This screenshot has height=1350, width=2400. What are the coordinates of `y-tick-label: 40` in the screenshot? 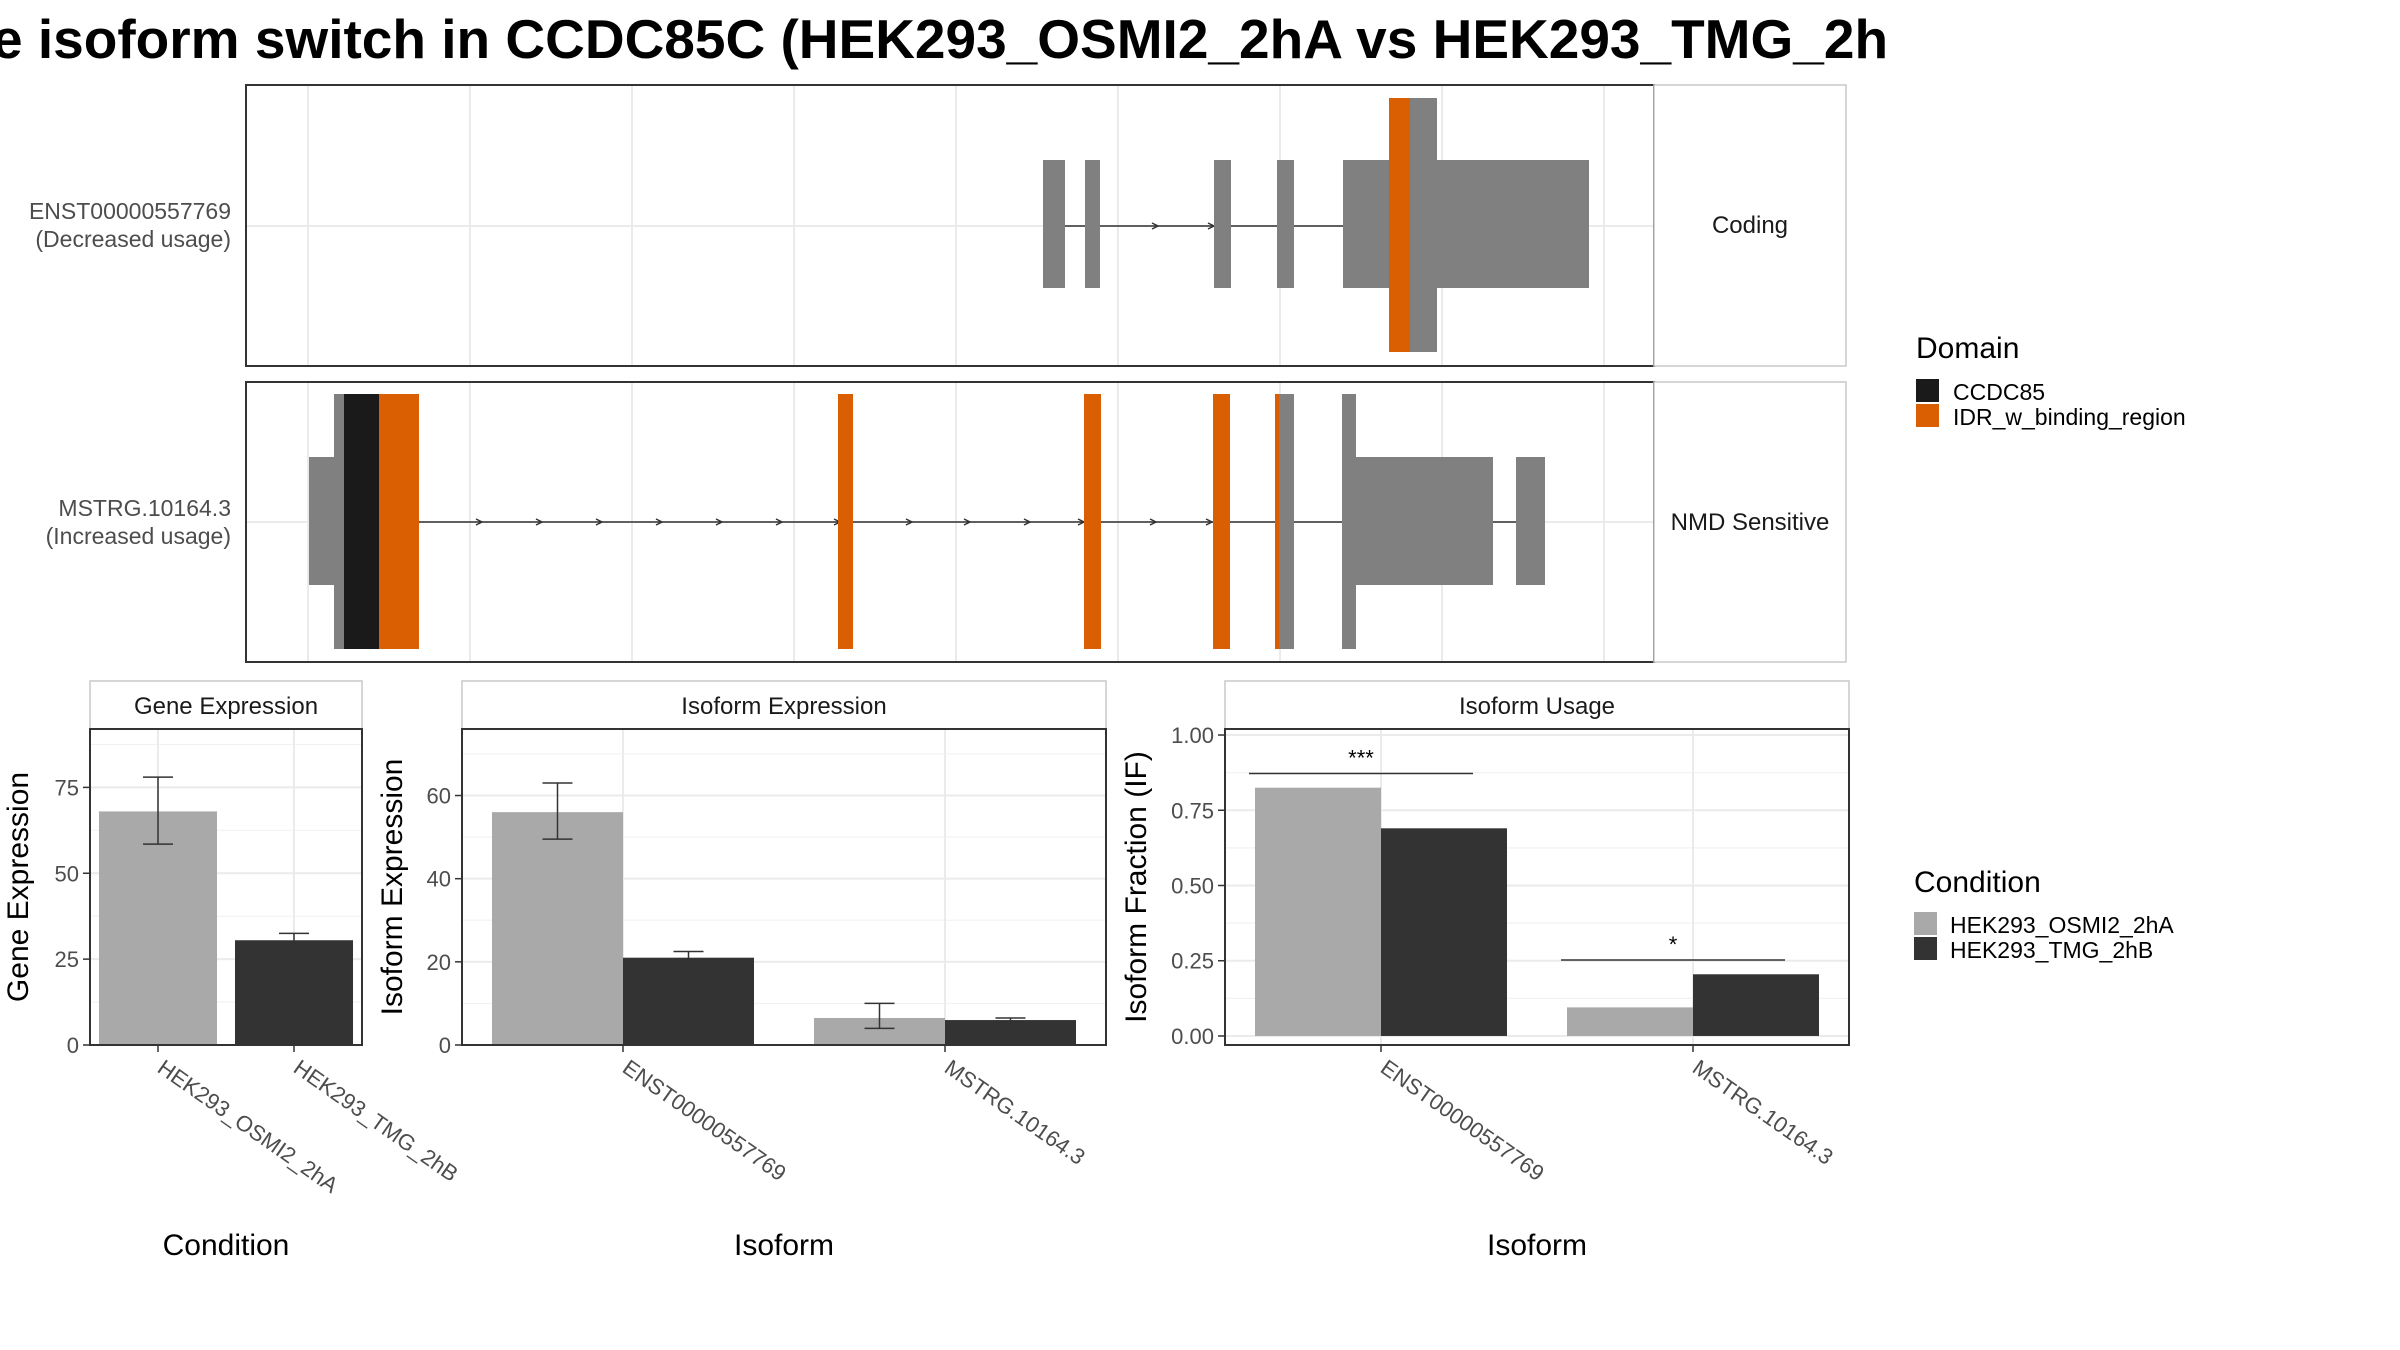 It's located at (439, 879).